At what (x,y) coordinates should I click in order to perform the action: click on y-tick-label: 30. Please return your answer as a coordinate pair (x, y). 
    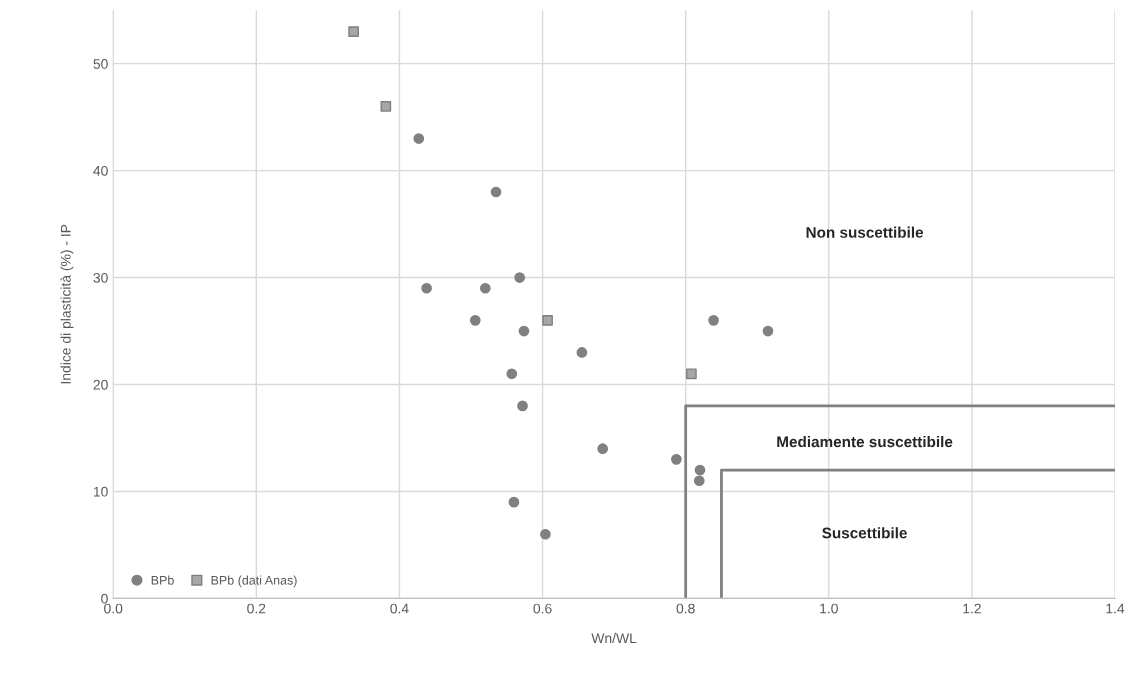
    Looking at the image, I should click on (100, 277).